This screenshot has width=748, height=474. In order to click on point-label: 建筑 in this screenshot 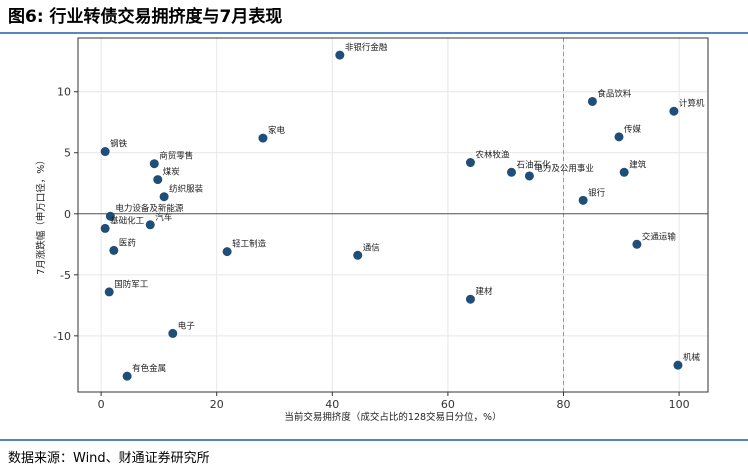, I will do `click(638, 164)`.